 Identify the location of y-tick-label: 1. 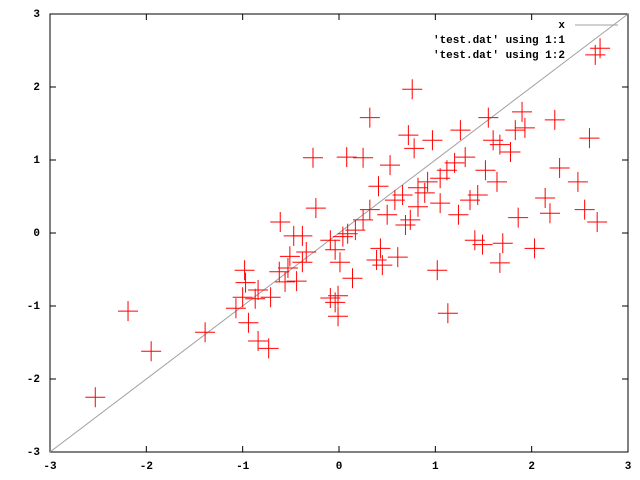
(36, 161).